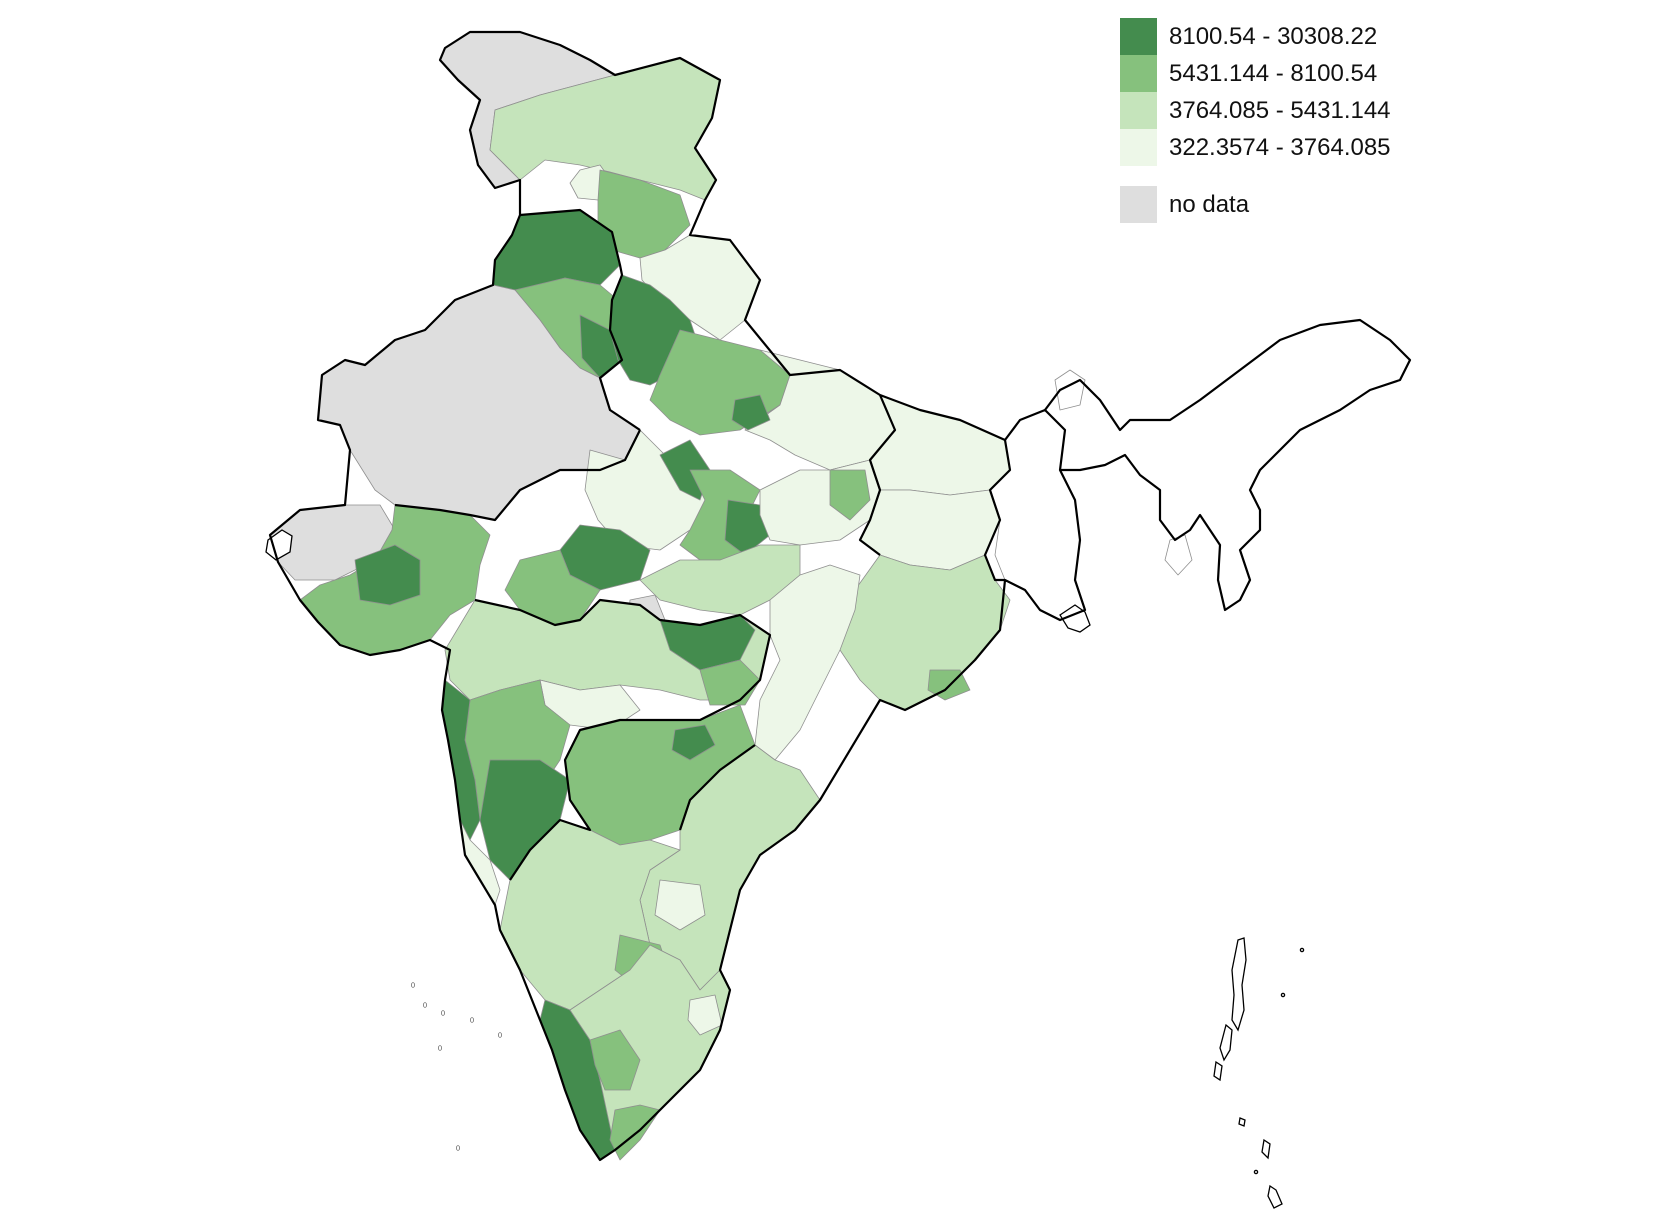 This screenshot has width=1672, height=1216. I want to click on border-up-bihar, so click(877, 475).